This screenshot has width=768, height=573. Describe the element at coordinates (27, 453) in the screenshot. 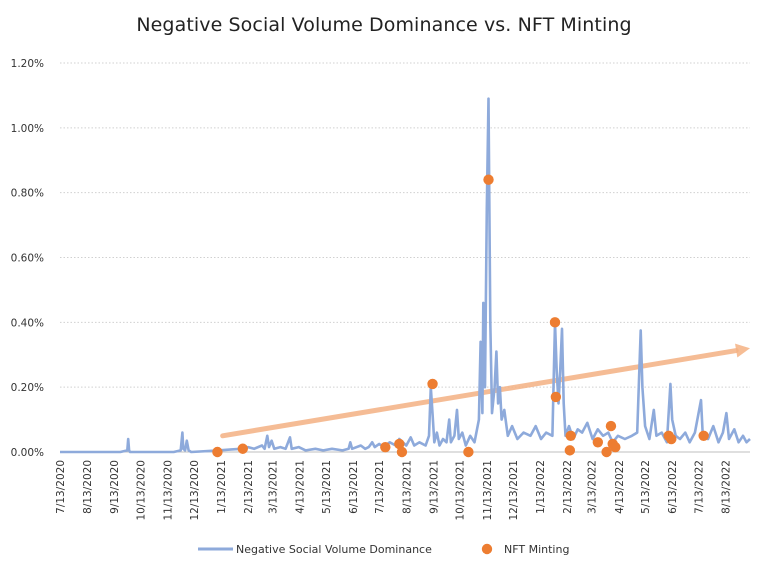

I see `y-tick-label: 0.00%` at that location.